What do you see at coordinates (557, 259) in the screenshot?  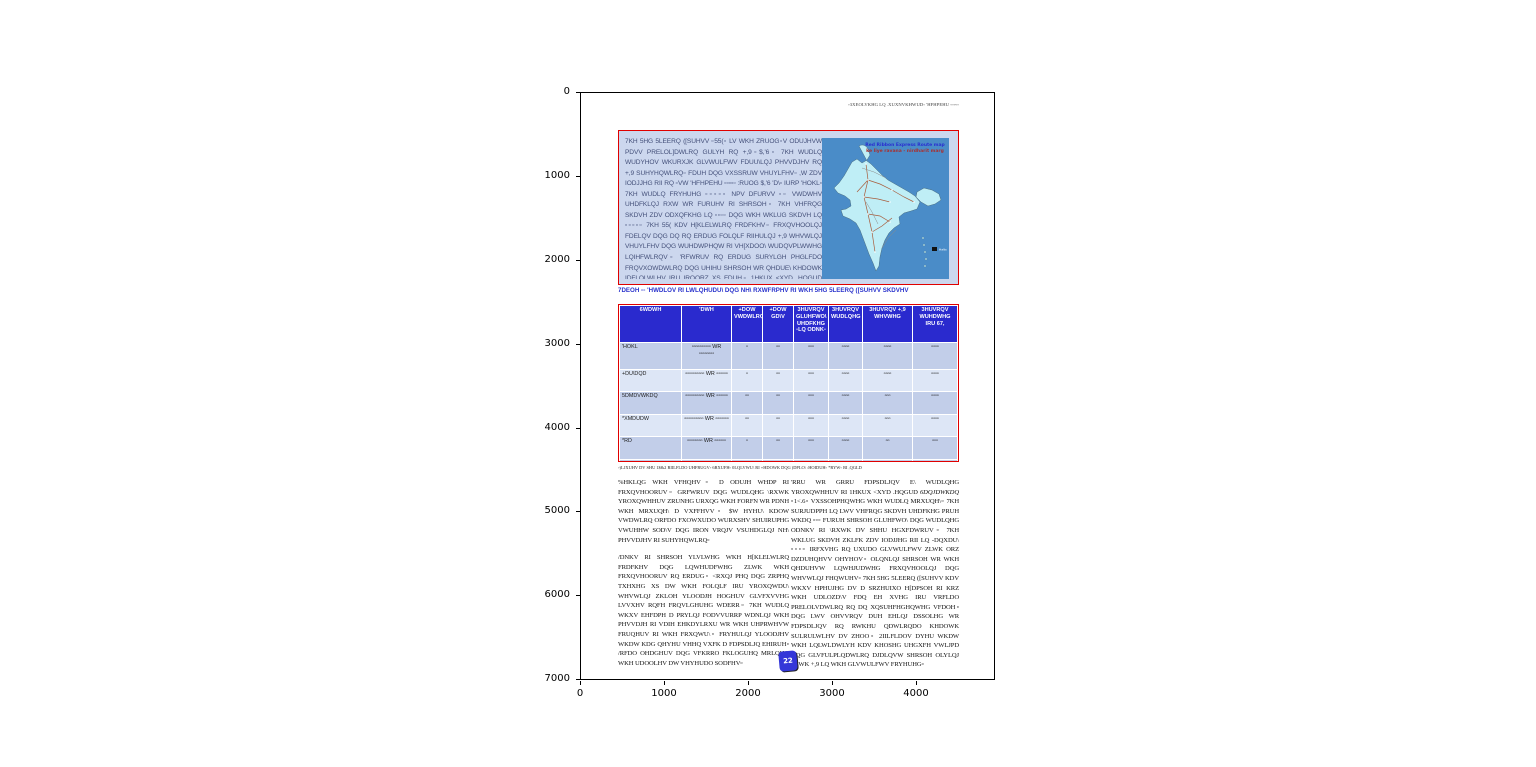 I see `y-tick-label: 2000` at bounding box center [557, 259].